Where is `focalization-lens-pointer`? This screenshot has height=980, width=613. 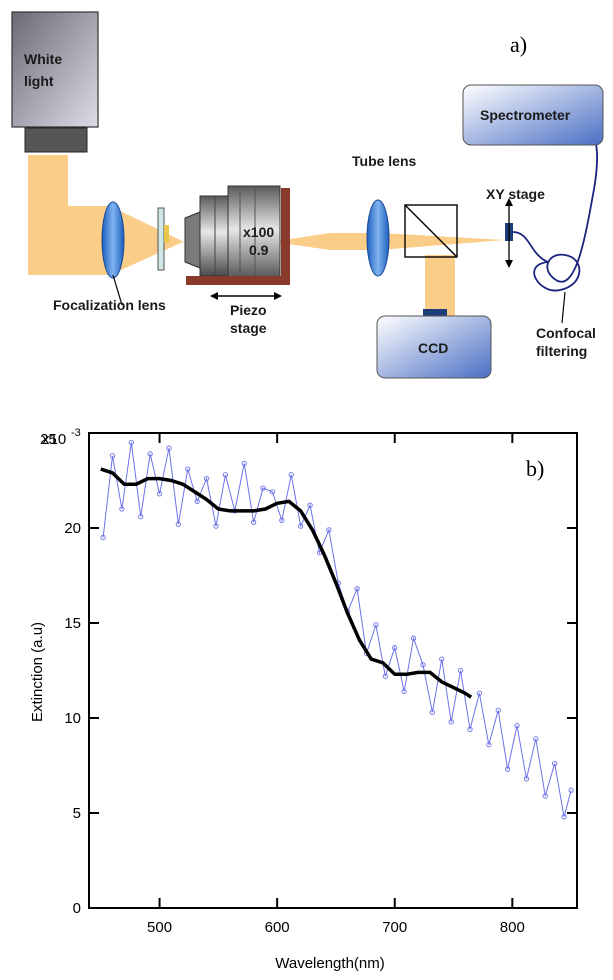
focalization-lens-pointer is located at coordinates (117, 290).